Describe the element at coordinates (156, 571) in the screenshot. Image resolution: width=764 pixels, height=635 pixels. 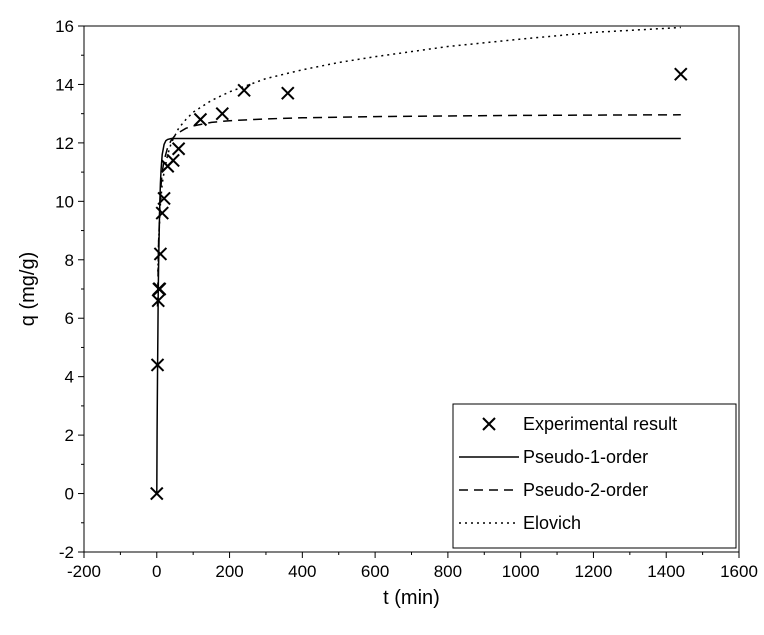
I see `x-tick-label: 0` at that location.